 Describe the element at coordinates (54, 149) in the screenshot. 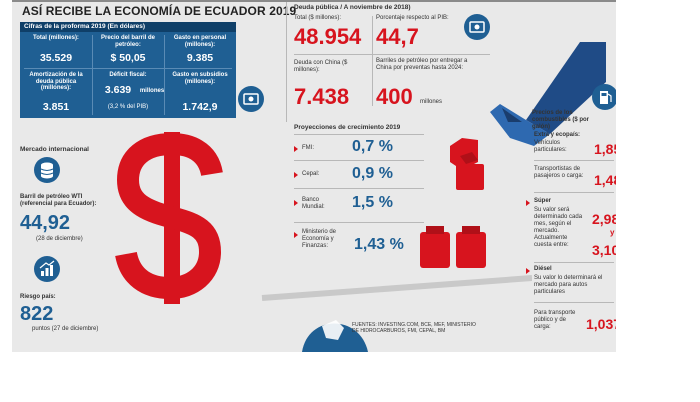

I see `market-heading: Mercado internacional` at that location.